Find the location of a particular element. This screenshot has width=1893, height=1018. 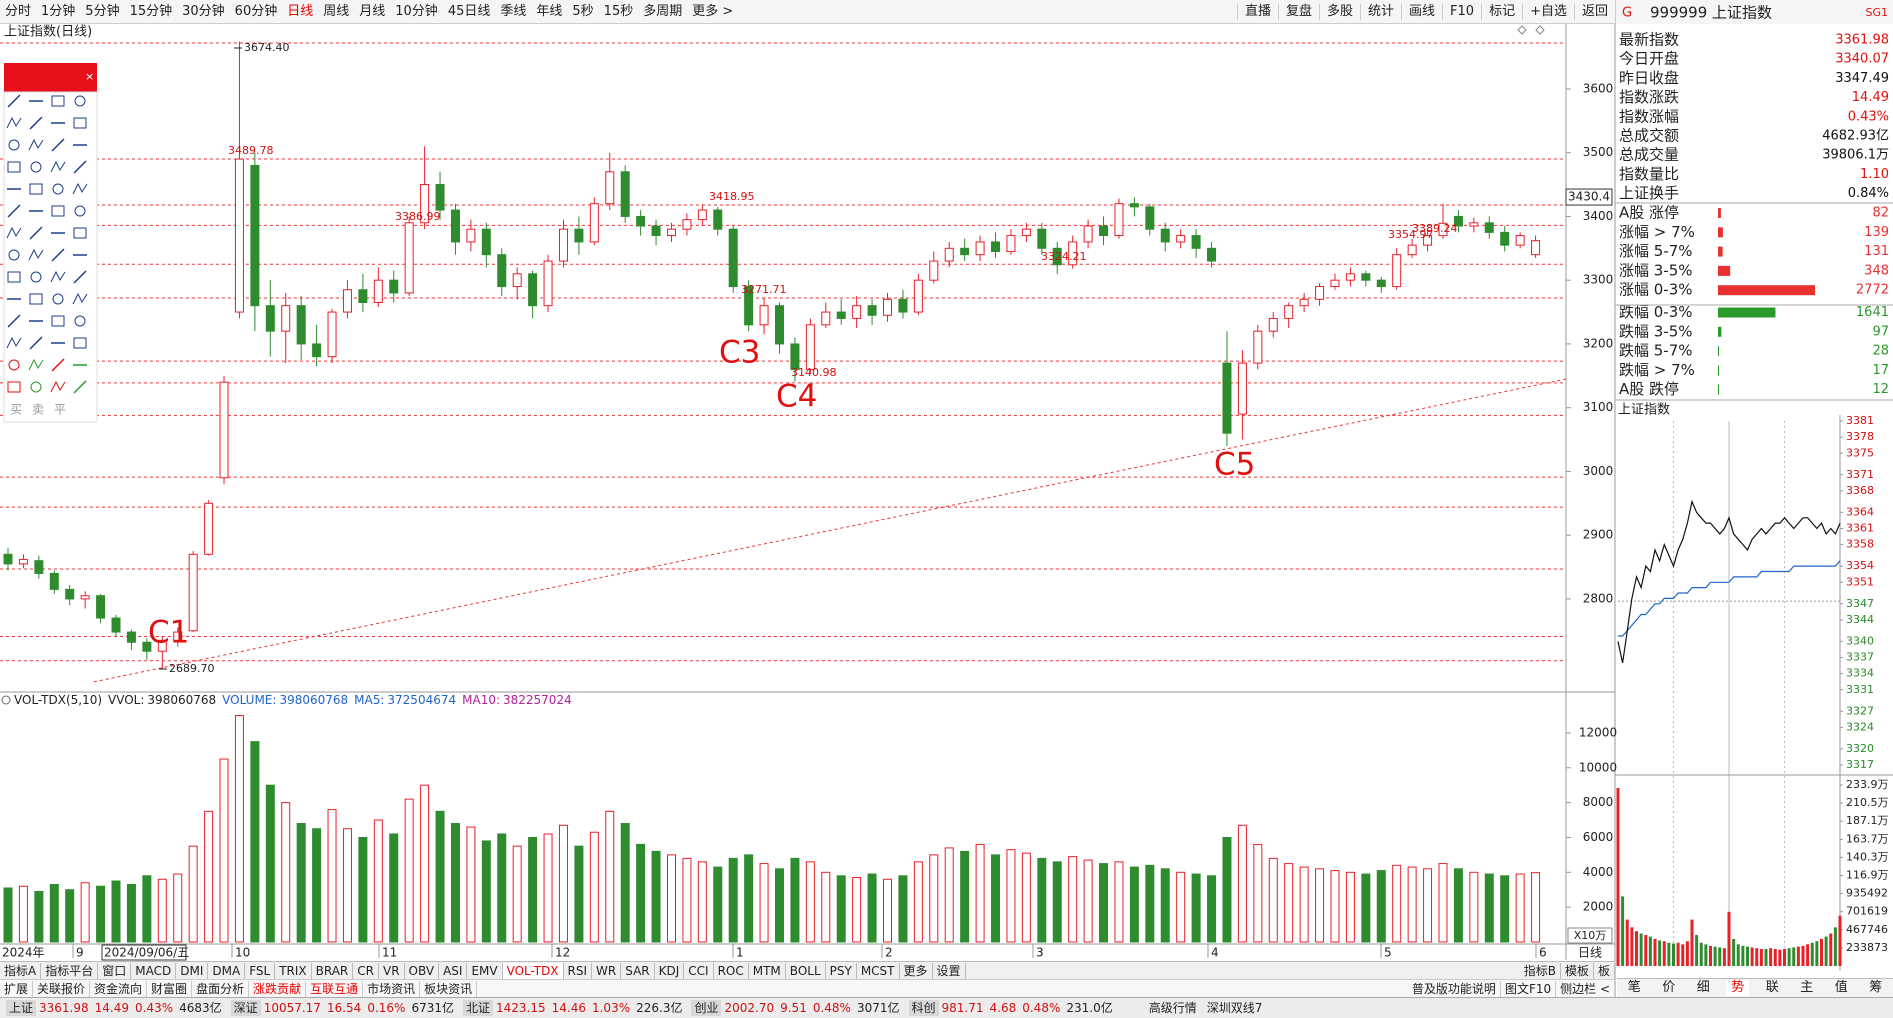

info-tab: 盘面分析 is located at coordinates (221, 988).